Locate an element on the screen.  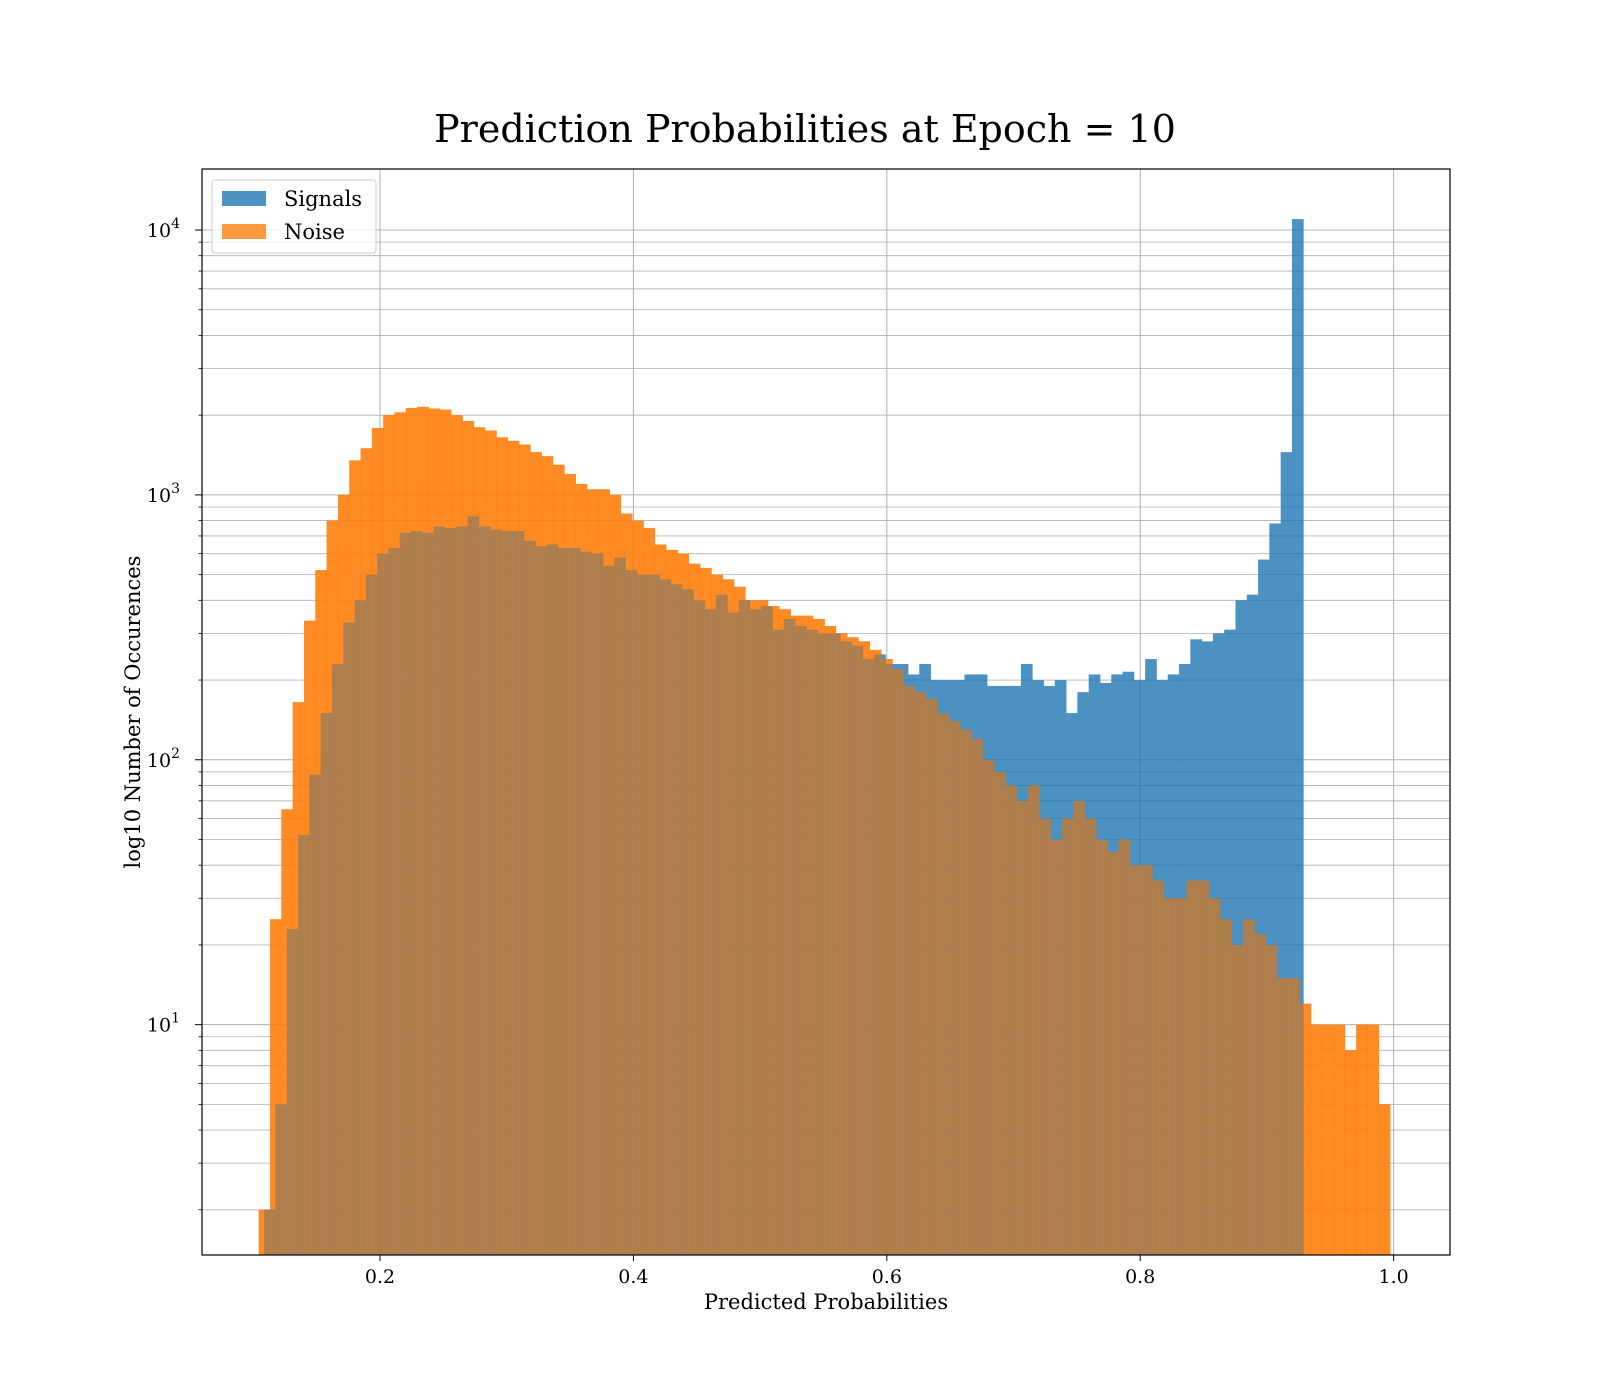
legend-swatch-signals is located at coordinates (244, 198).